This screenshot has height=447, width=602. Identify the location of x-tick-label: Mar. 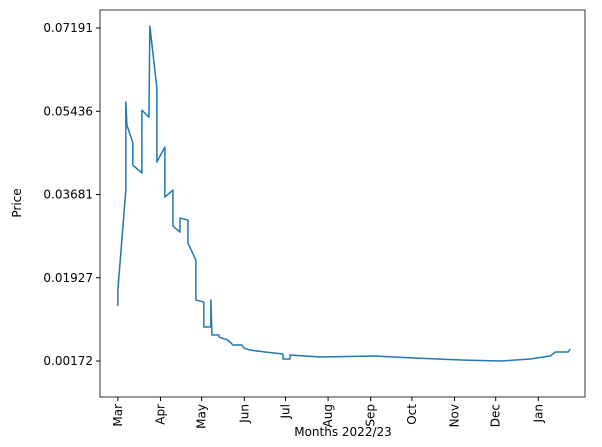
(118, 415).